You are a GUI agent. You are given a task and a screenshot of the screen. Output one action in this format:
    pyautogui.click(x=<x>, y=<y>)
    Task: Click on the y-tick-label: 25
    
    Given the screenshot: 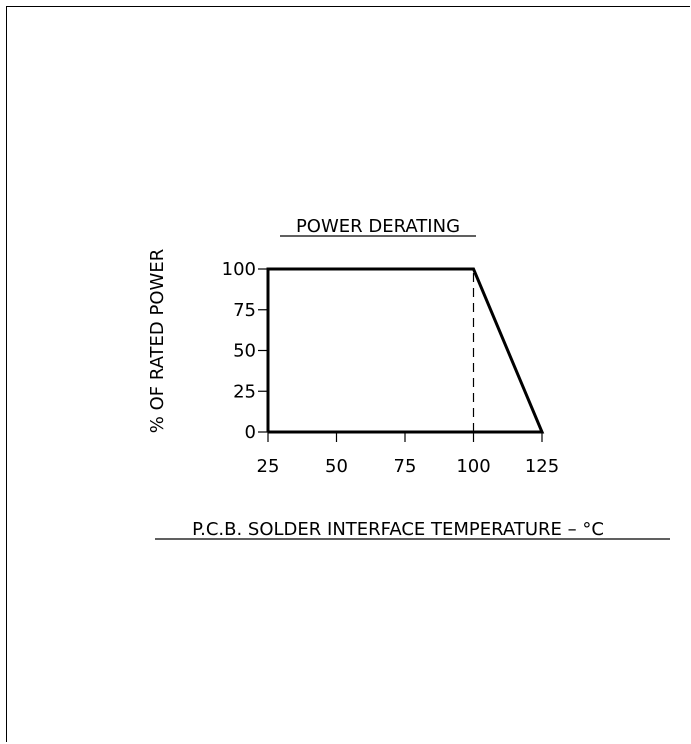 What is the action you would take?
    pyautogui.click(x=244, y=391)
    